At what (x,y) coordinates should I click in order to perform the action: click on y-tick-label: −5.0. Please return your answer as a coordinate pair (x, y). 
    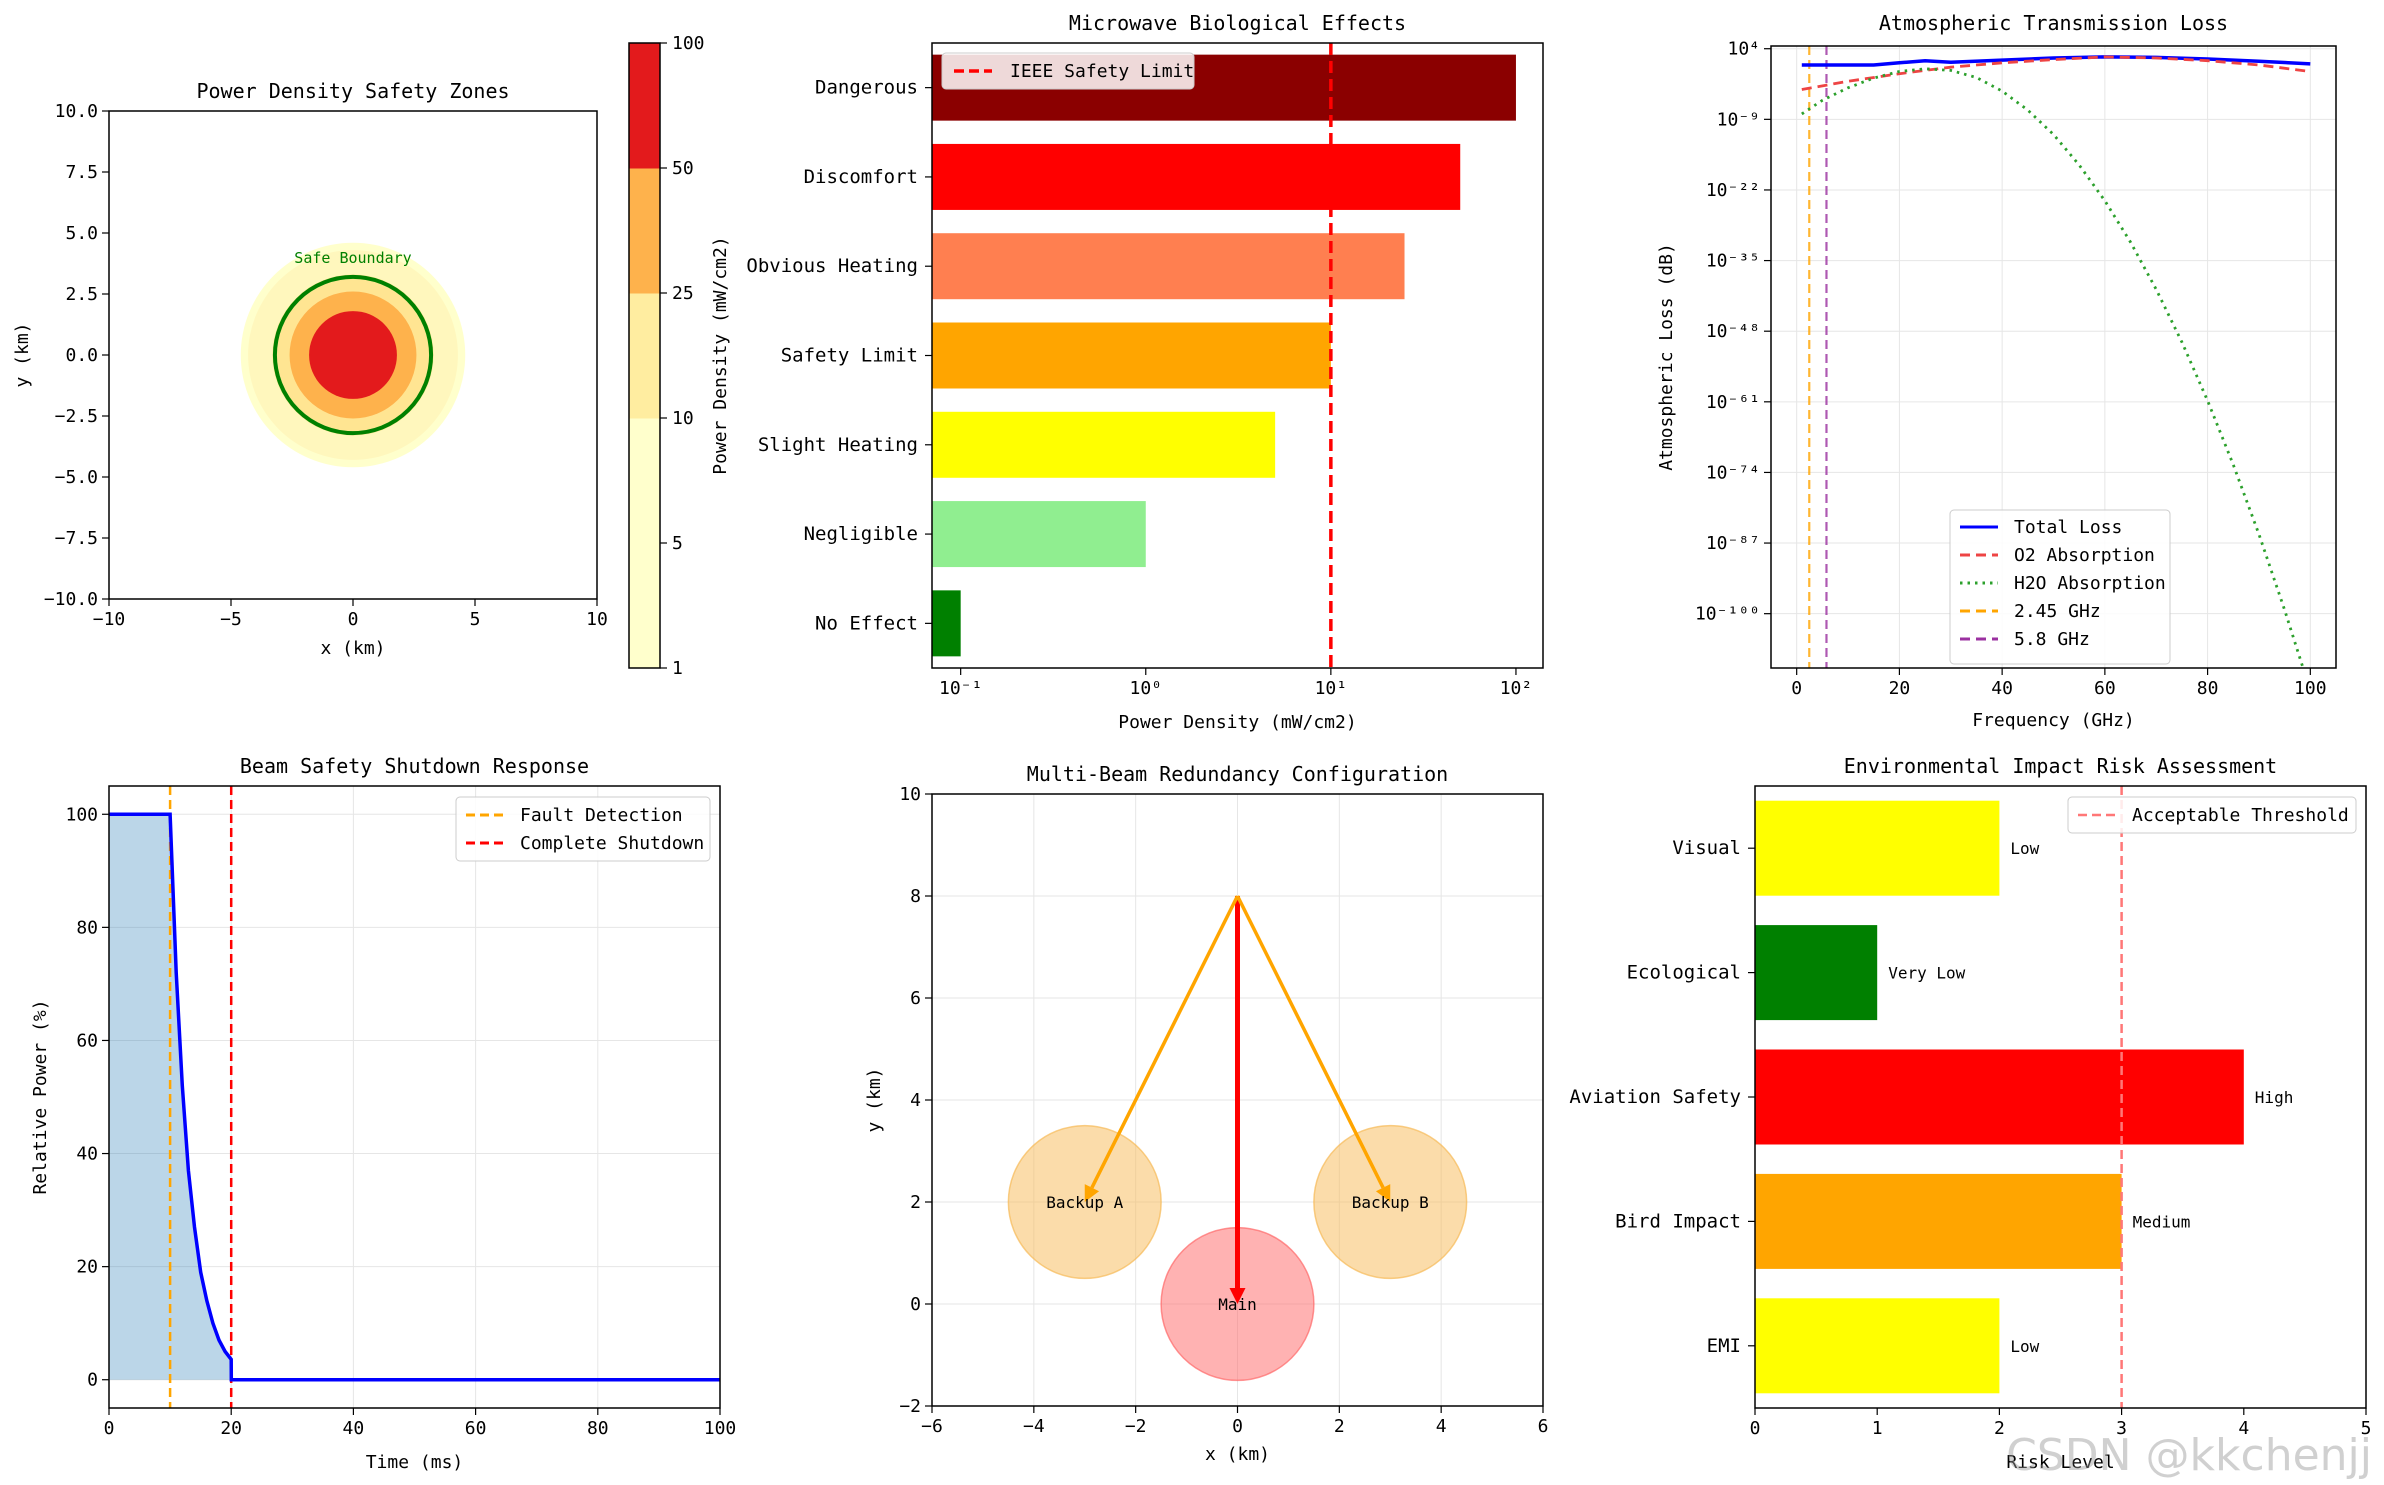
    Looking at the image, I should click on (76, 477).